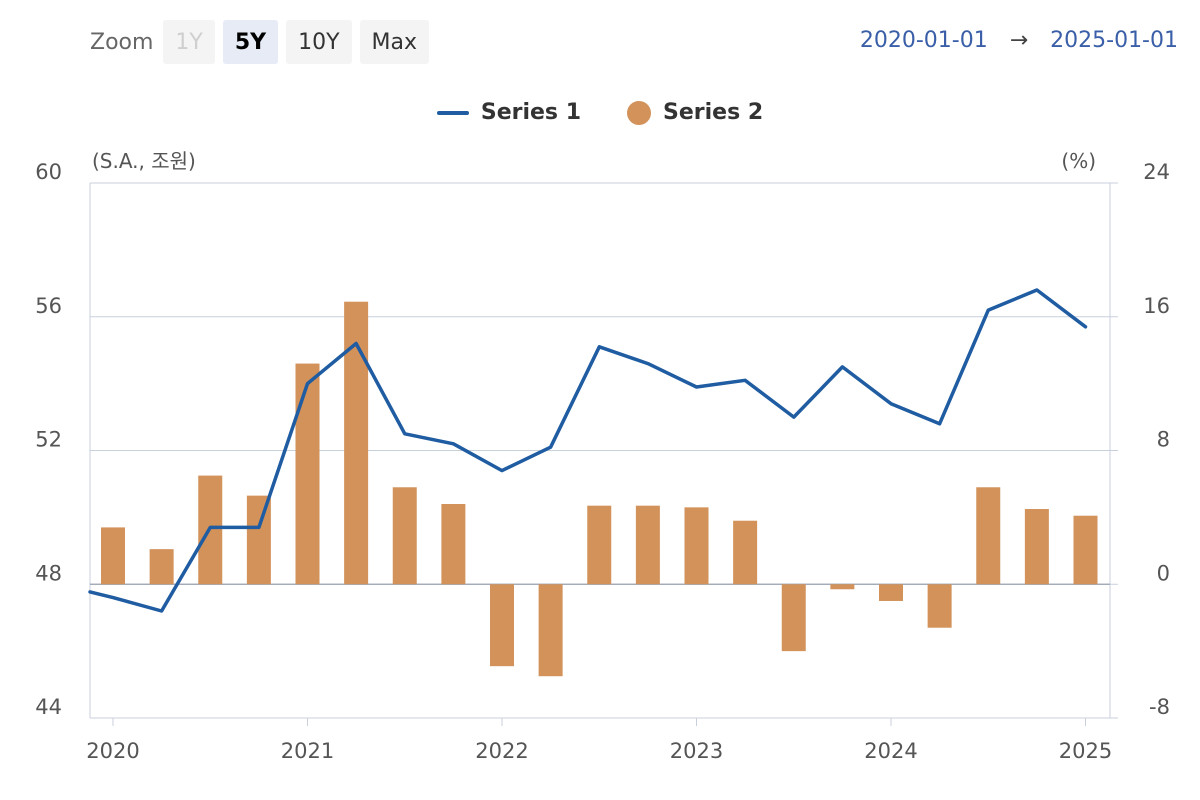  What do you see at coordinates (189, 42) in the screenshot?
I see `zoom-1y-button: 1Y` at bounding box center [189, 42].